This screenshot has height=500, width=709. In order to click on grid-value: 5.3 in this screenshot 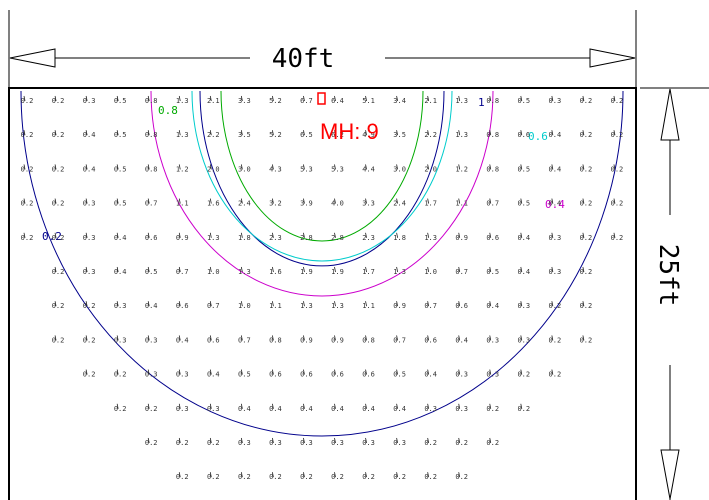, I will do `click(306, 169)`.